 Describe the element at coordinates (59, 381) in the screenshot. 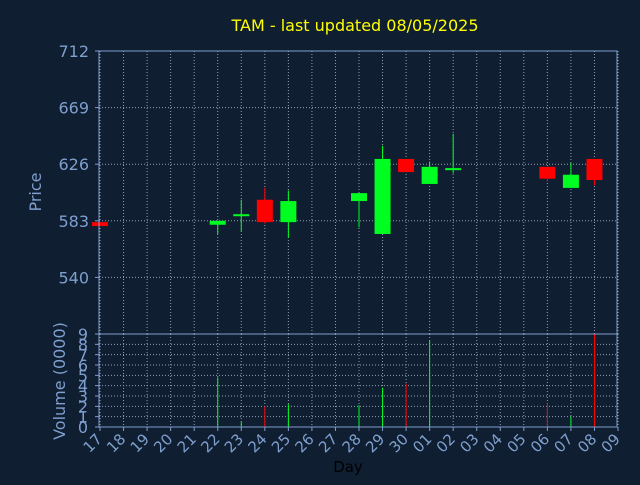

I see `volume-axis-label: Volume (0000)` at that location.